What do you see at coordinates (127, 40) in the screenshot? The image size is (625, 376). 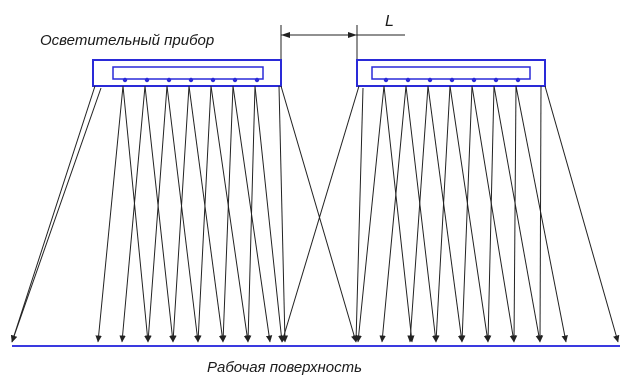 I see `fixture-label: Осветительный прибор` at bounding box center [127, 40].